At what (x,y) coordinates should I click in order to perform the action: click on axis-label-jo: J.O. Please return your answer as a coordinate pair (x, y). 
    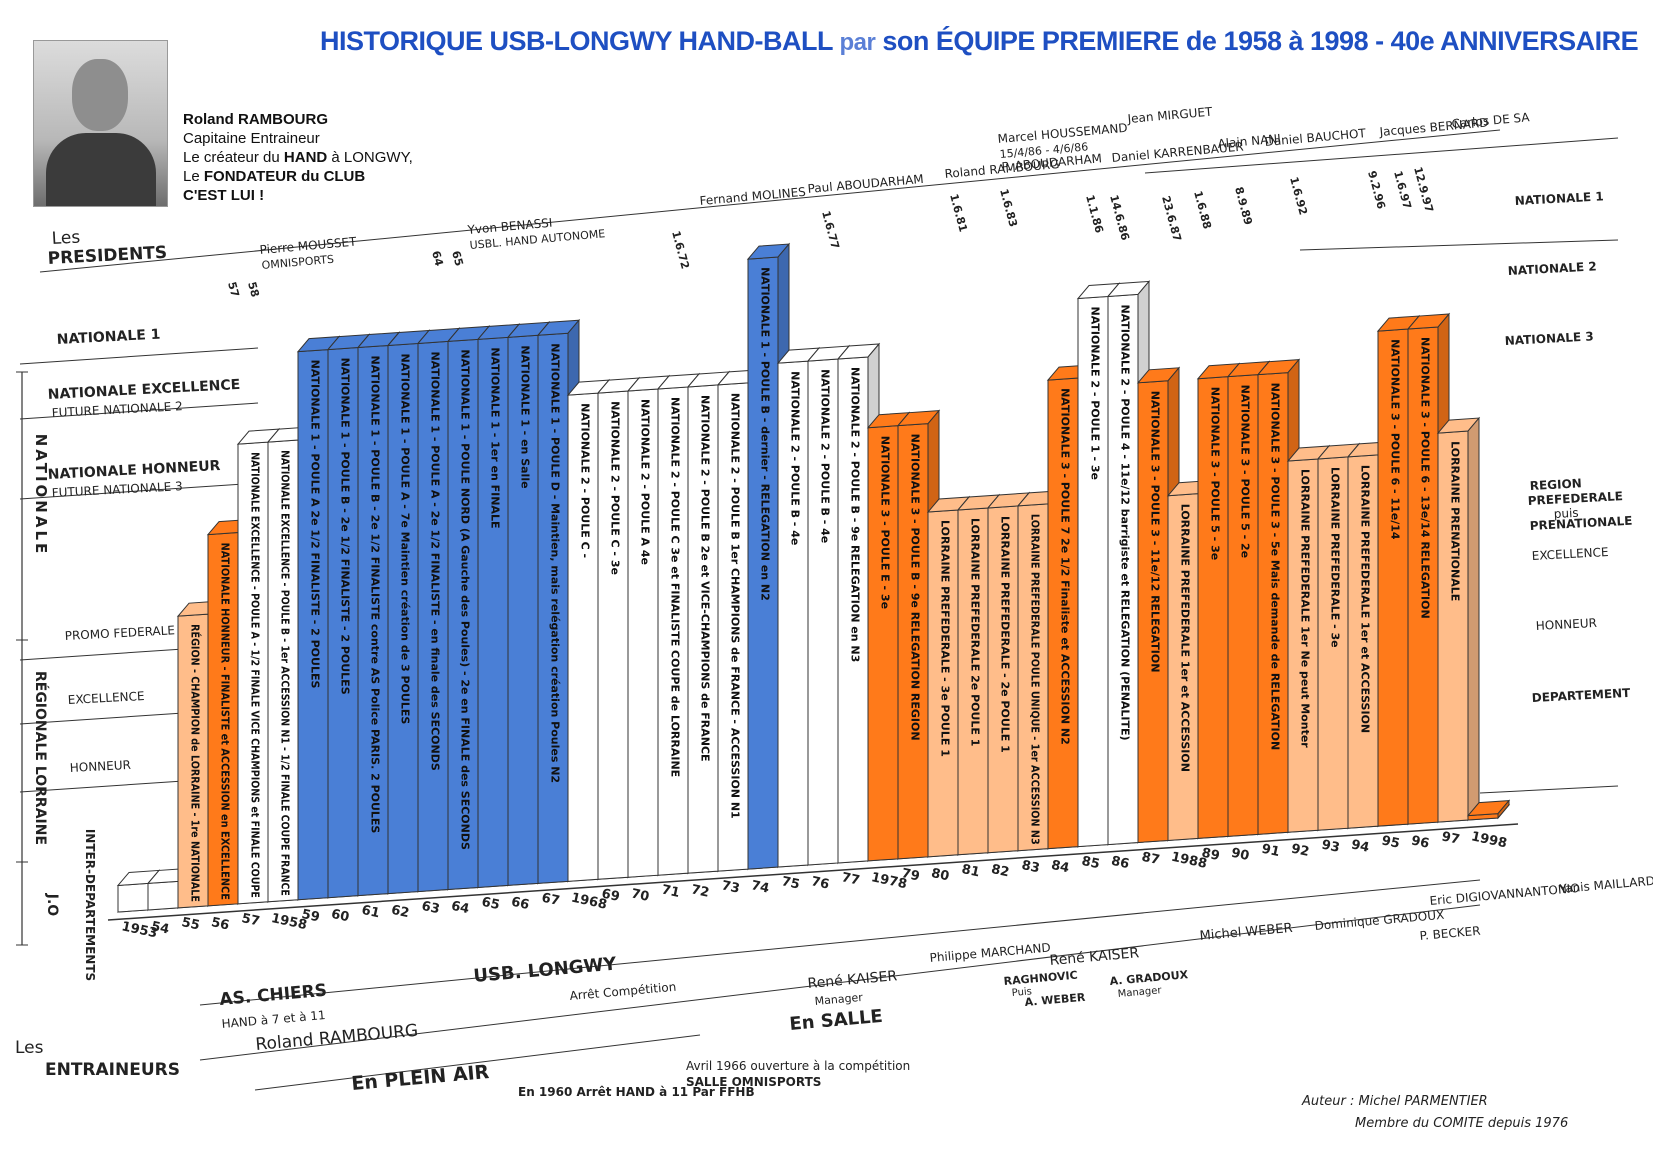
    Looking at the image, I should click on (52, 905).